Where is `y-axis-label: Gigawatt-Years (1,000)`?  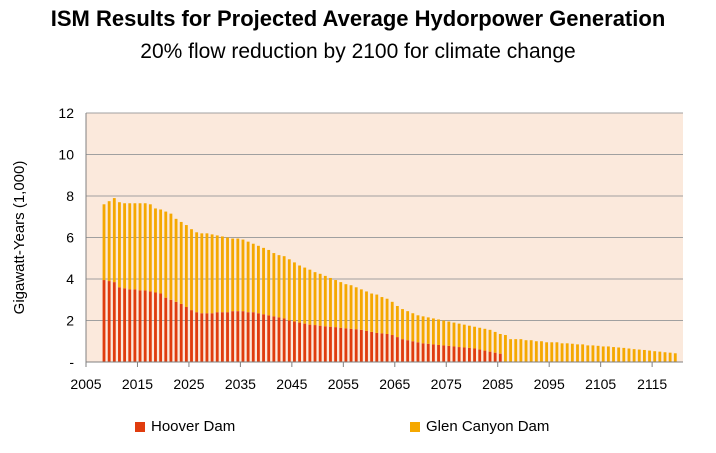 y-axis-label: Gigawatt-Years (1,000) is located at coordinates (19, 238).